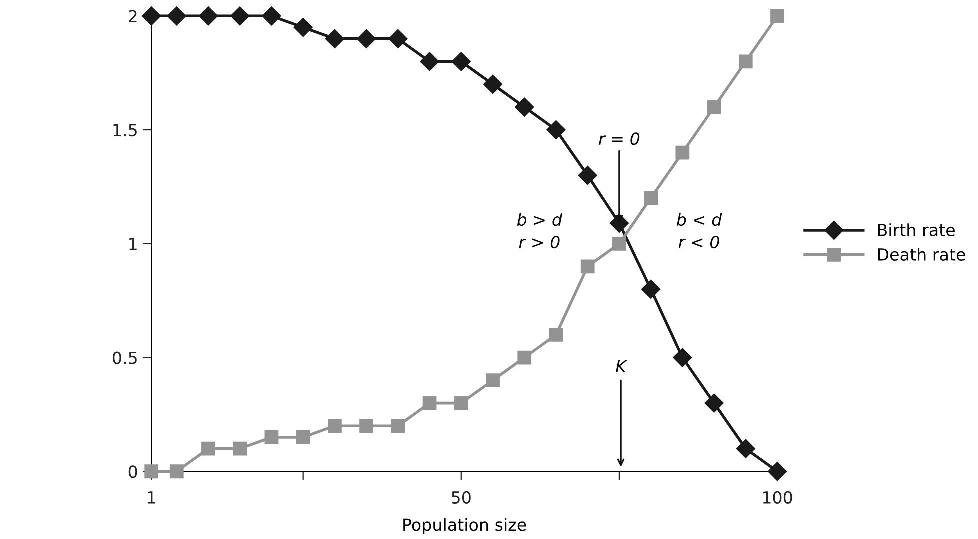 This screenshot has width=978, height=539. What do you see at coordinates (133, 472) in the screenshot?
I see `y-tick-label: 0` at bounding box center [133, 472].